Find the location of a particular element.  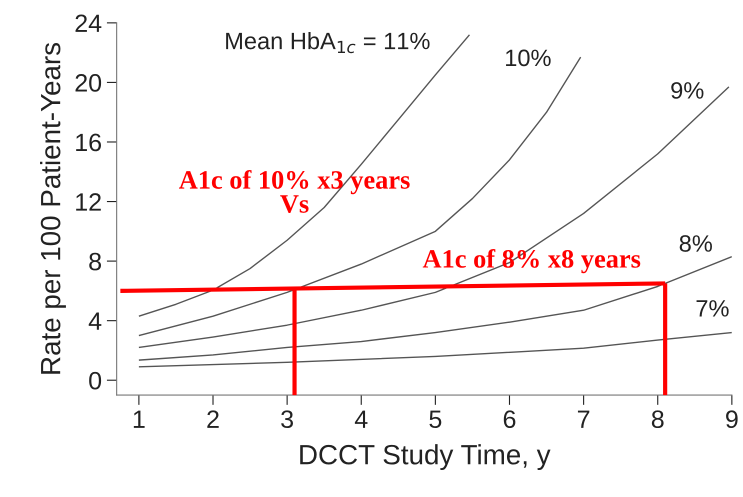

x-tick-label: 8 is located at coordinates (658, 419).